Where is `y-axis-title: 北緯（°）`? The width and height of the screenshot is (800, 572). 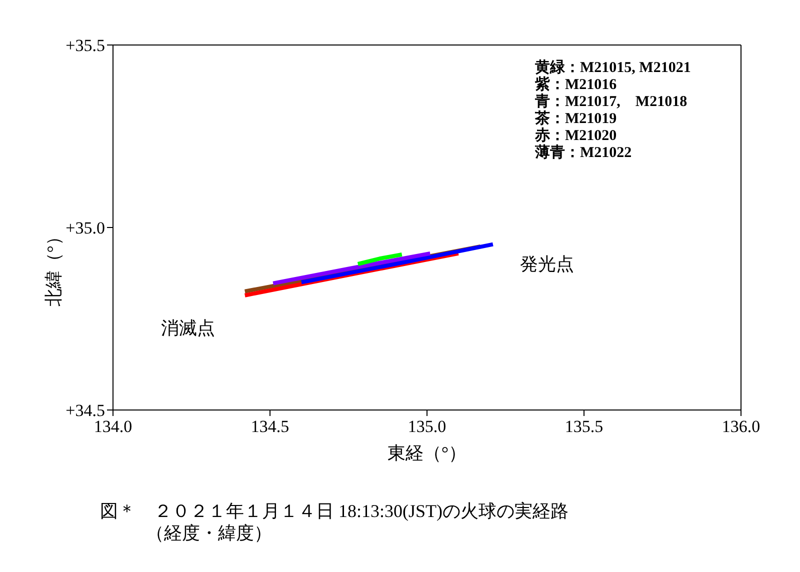
y-axis-title: 北緯（°） is located at coordinates (53, 267).